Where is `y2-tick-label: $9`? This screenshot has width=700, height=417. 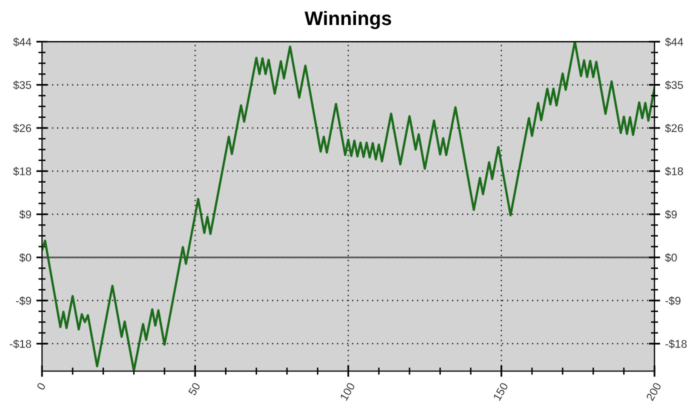
y2-tick-label: $9 is located at coordinates (671, 215).